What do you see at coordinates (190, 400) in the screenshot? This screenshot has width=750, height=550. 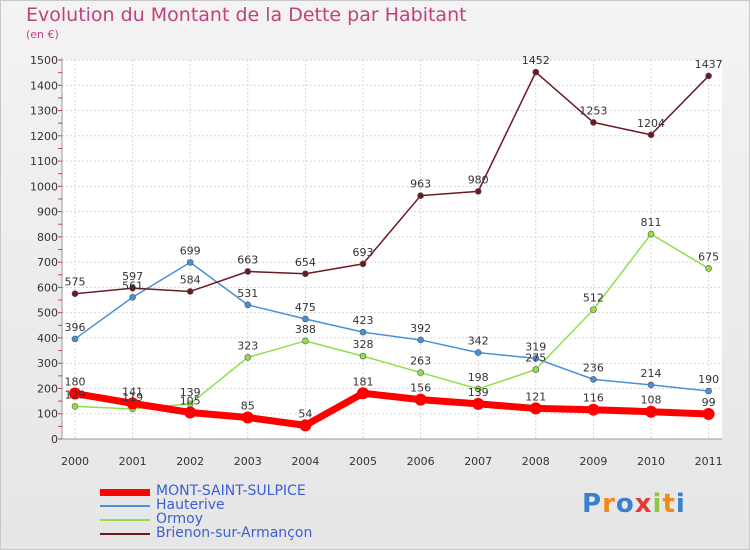 I see `data-label: 105` at bounding box center [190, 400].